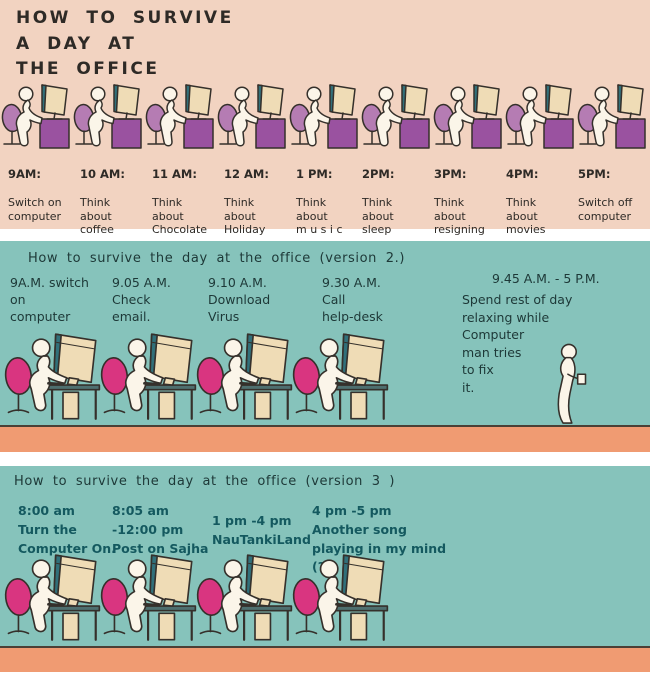 The height and width of the screenshot is (678, 650). Describe the element at coordinates (565, 384) in the screenshot. I see `standing-person-illustration` at that location.